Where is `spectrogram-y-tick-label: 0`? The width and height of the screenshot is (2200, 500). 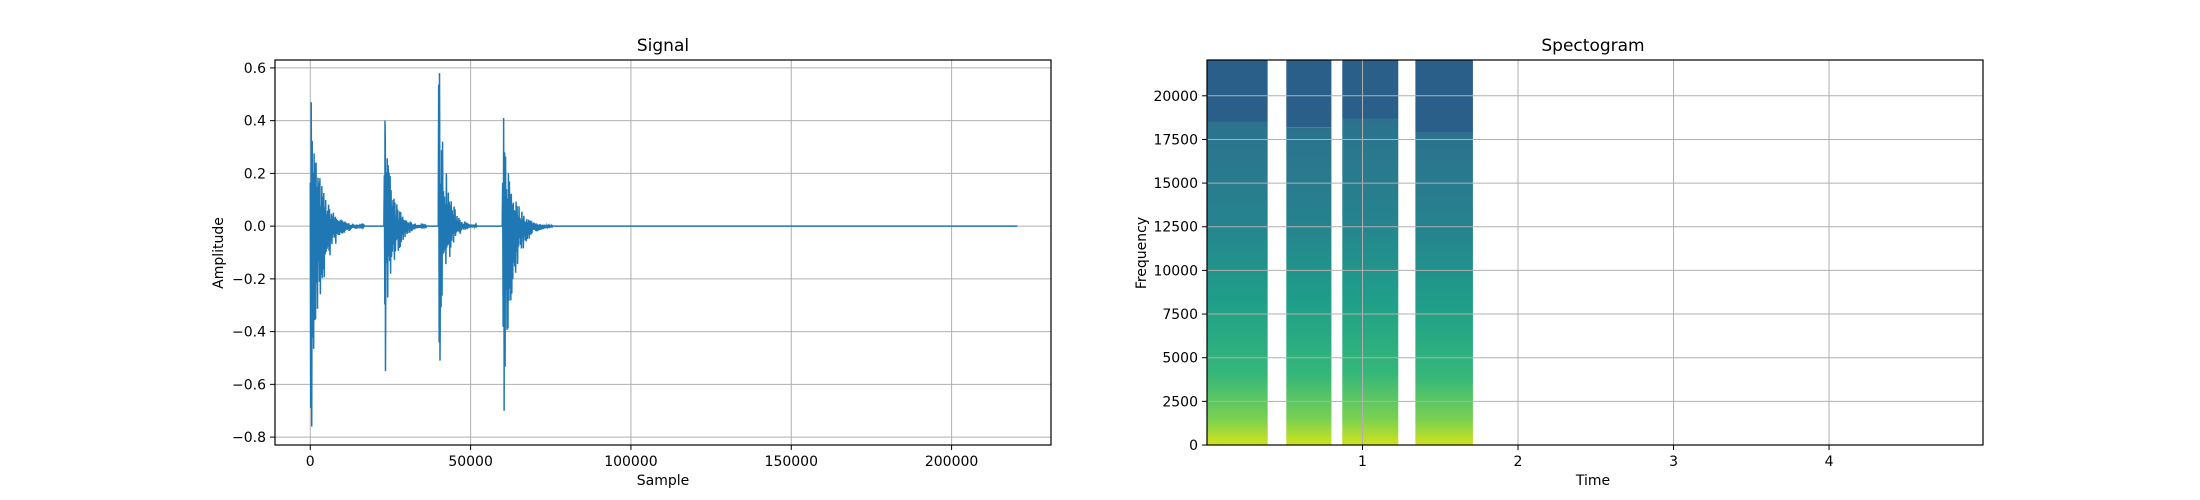 spectrogram-y-tick-label: 0 is located at coordinates (1193, 446).